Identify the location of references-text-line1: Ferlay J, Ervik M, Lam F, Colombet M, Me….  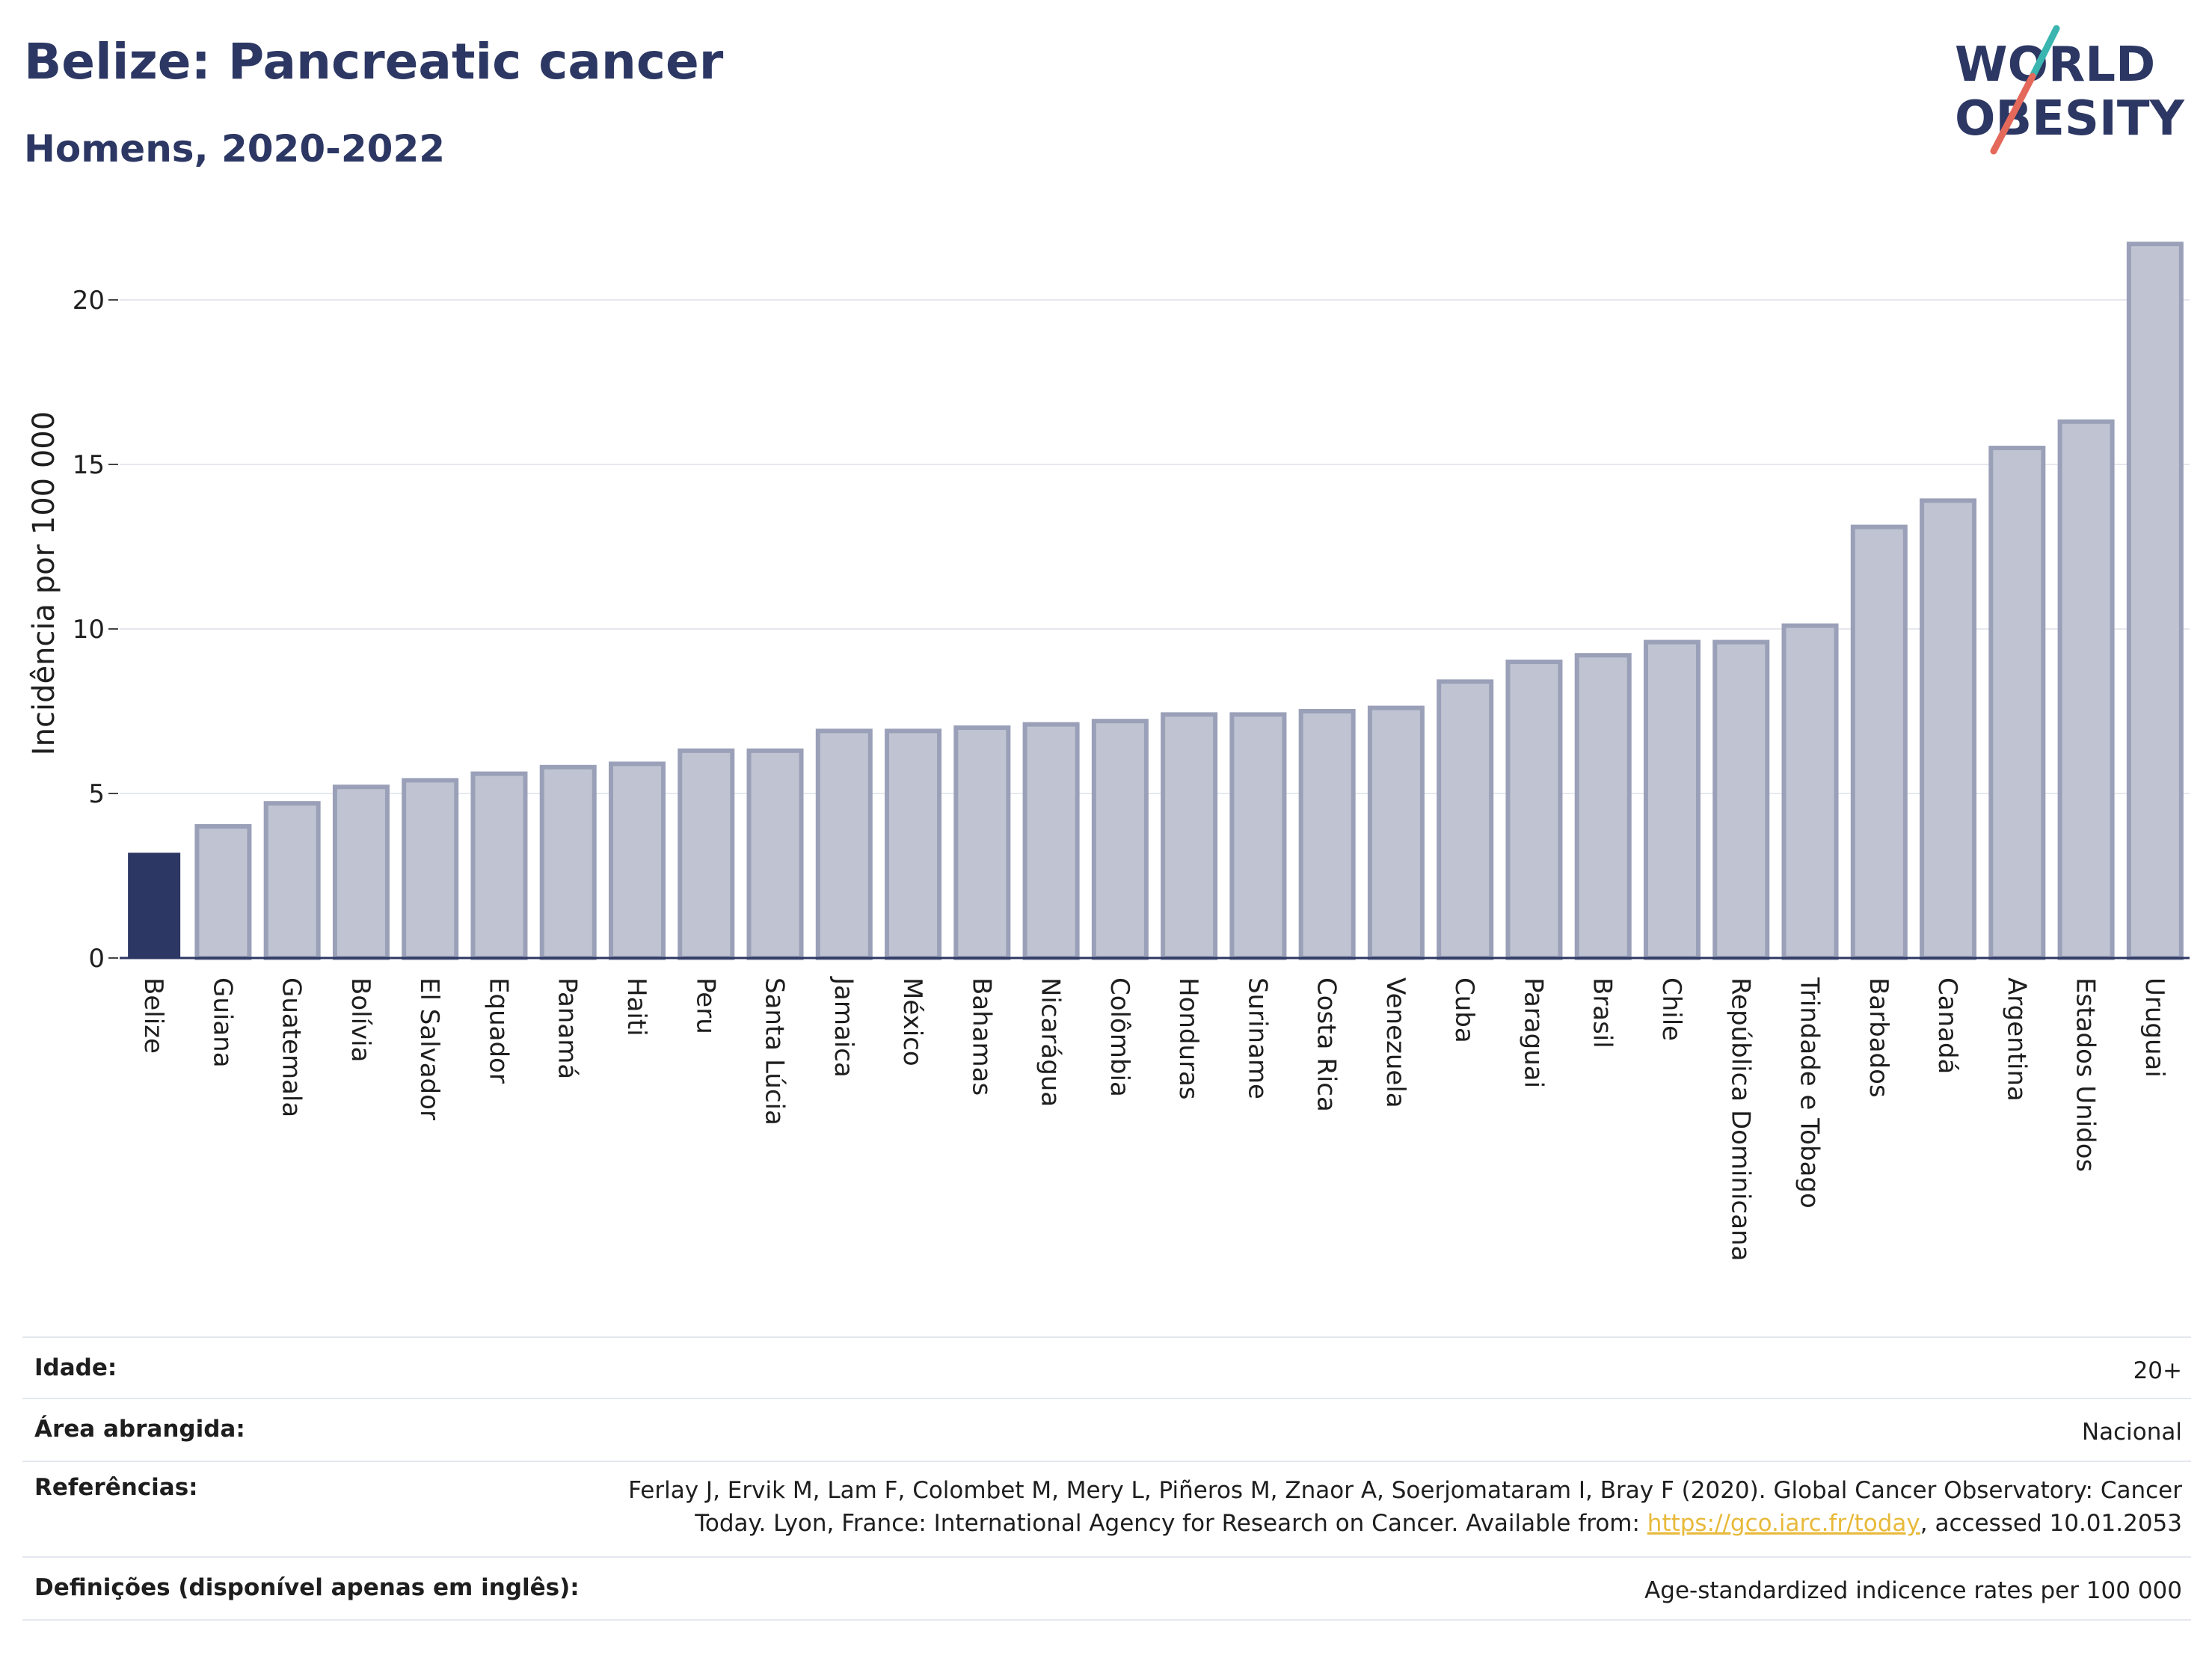
(1405, 1490).